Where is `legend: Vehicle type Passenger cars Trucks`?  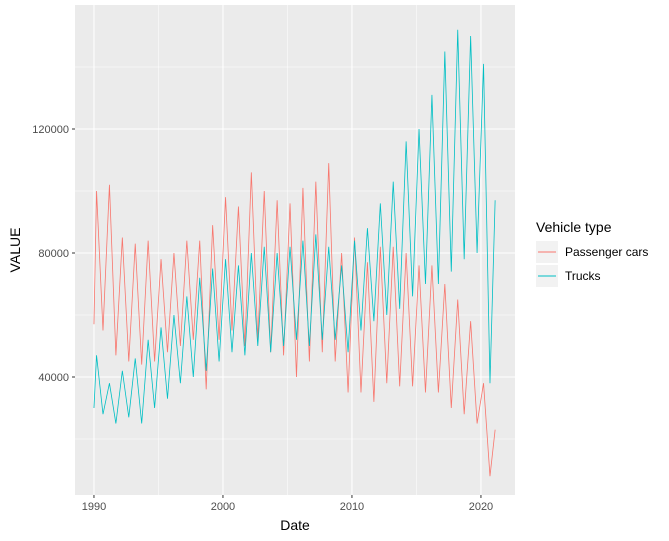 legend: Vehicle type Passenger cars Trucks is located at coordinates (592, 253).